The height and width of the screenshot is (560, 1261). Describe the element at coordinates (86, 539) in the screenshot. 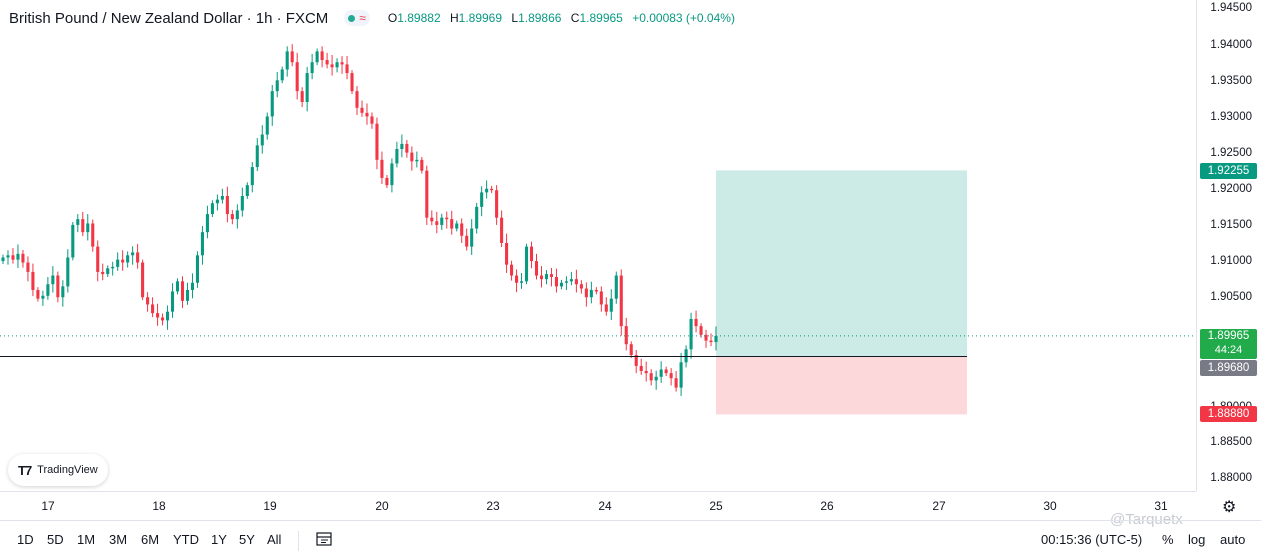

I see `range-1m-button: 1M` at that location.